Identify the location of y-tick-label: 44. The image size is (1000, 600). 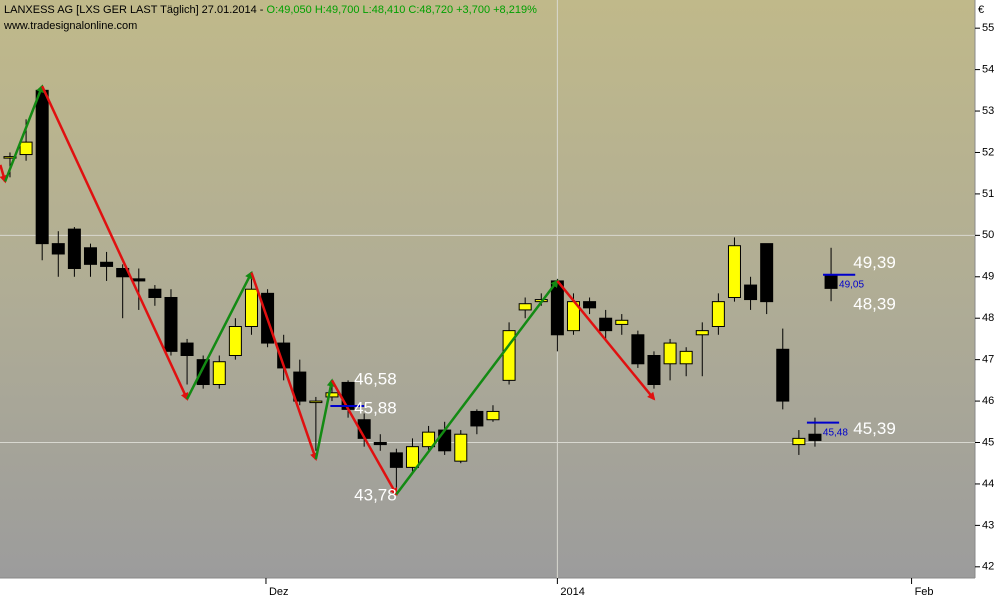
(988, 484).